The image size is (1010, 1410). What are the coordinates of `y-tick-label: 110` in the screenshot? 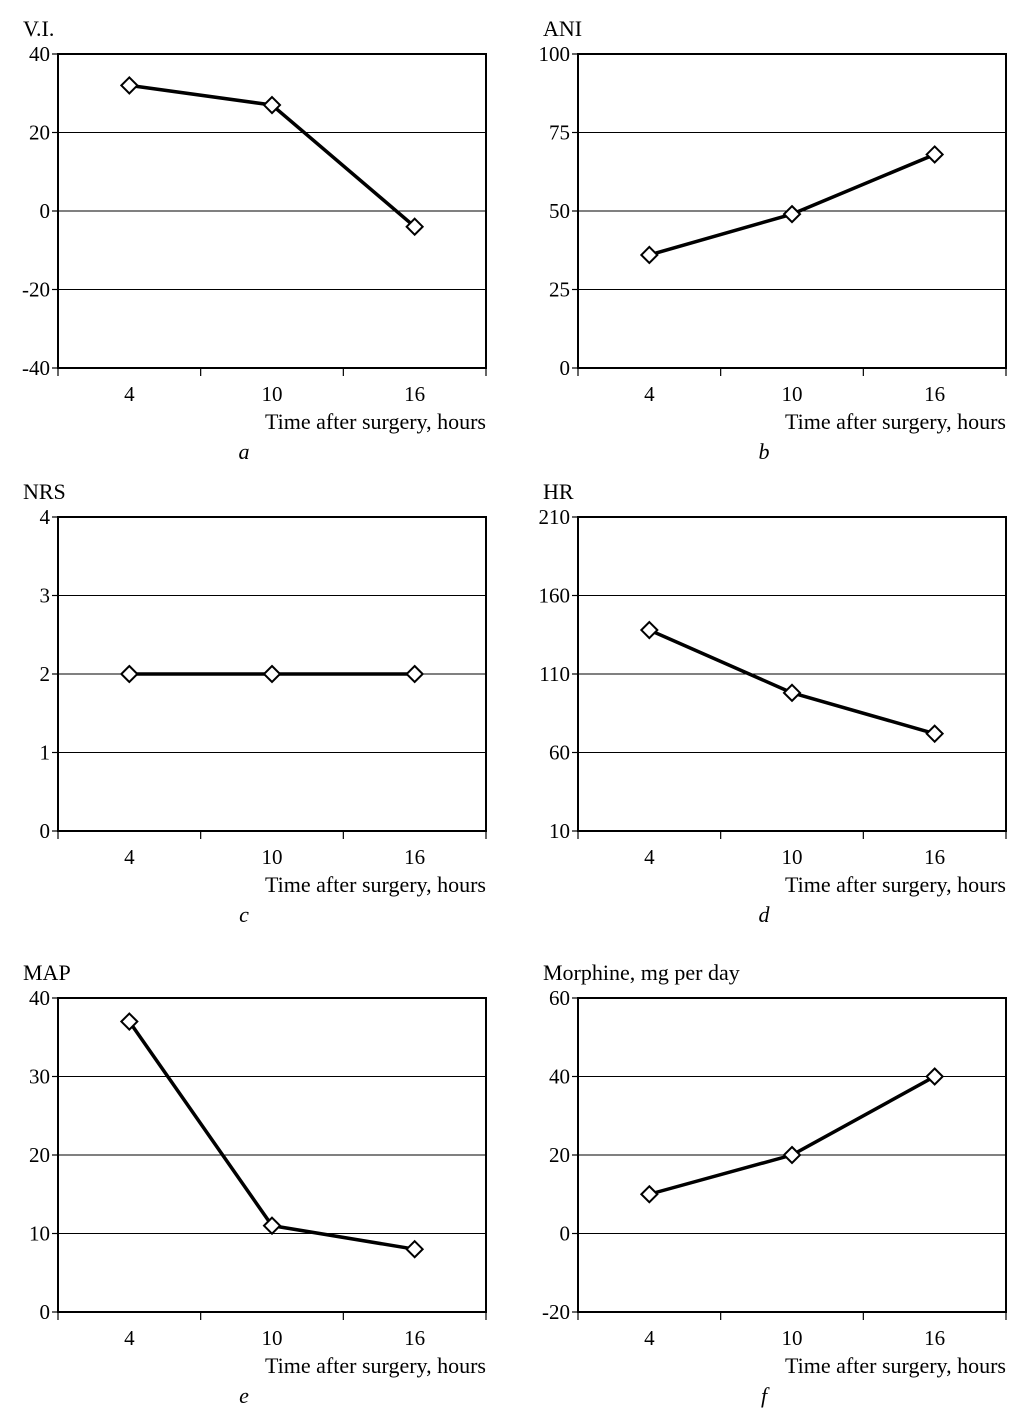 It's located at (554, 674).